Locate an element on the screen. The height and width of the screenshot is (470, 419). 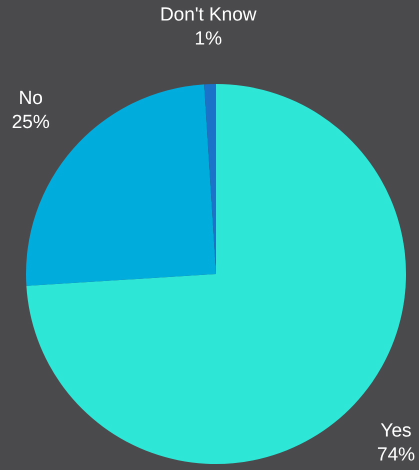
slice-label: Yes is located at coordinates (396, 431).